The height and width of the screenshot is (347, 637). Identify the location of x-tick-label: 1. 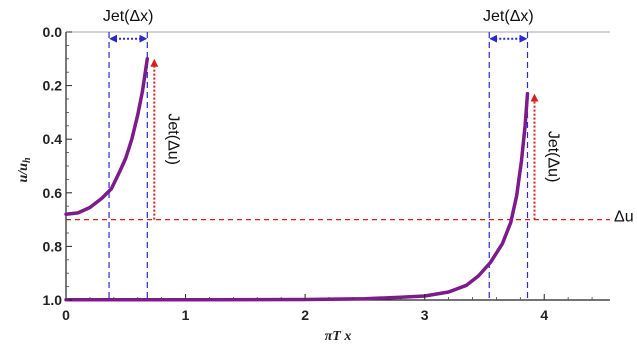
(186, 315).